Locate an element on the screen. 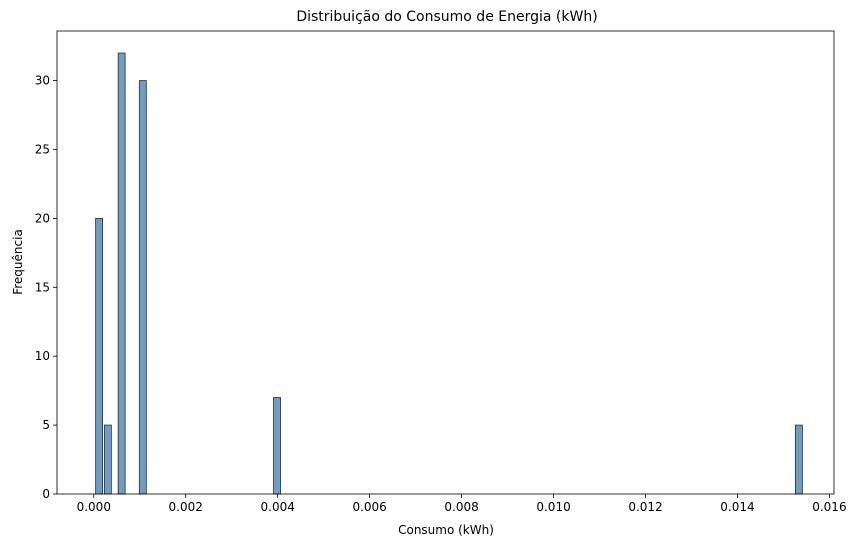  chart-title: Distribuição do Consumo de Energia (kWh) is located at coordinates (446, 17).